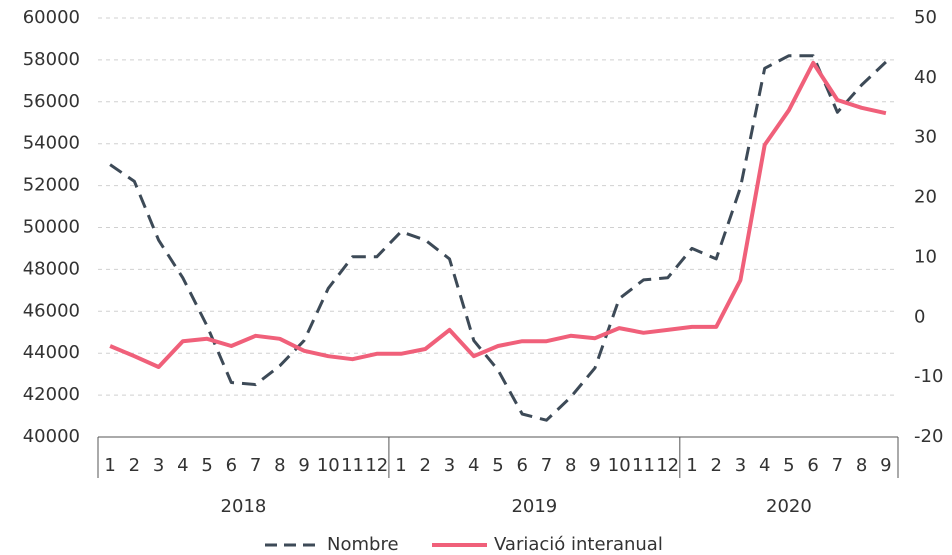  I want to click on y-tick-label: 54000, so click(51, 143).